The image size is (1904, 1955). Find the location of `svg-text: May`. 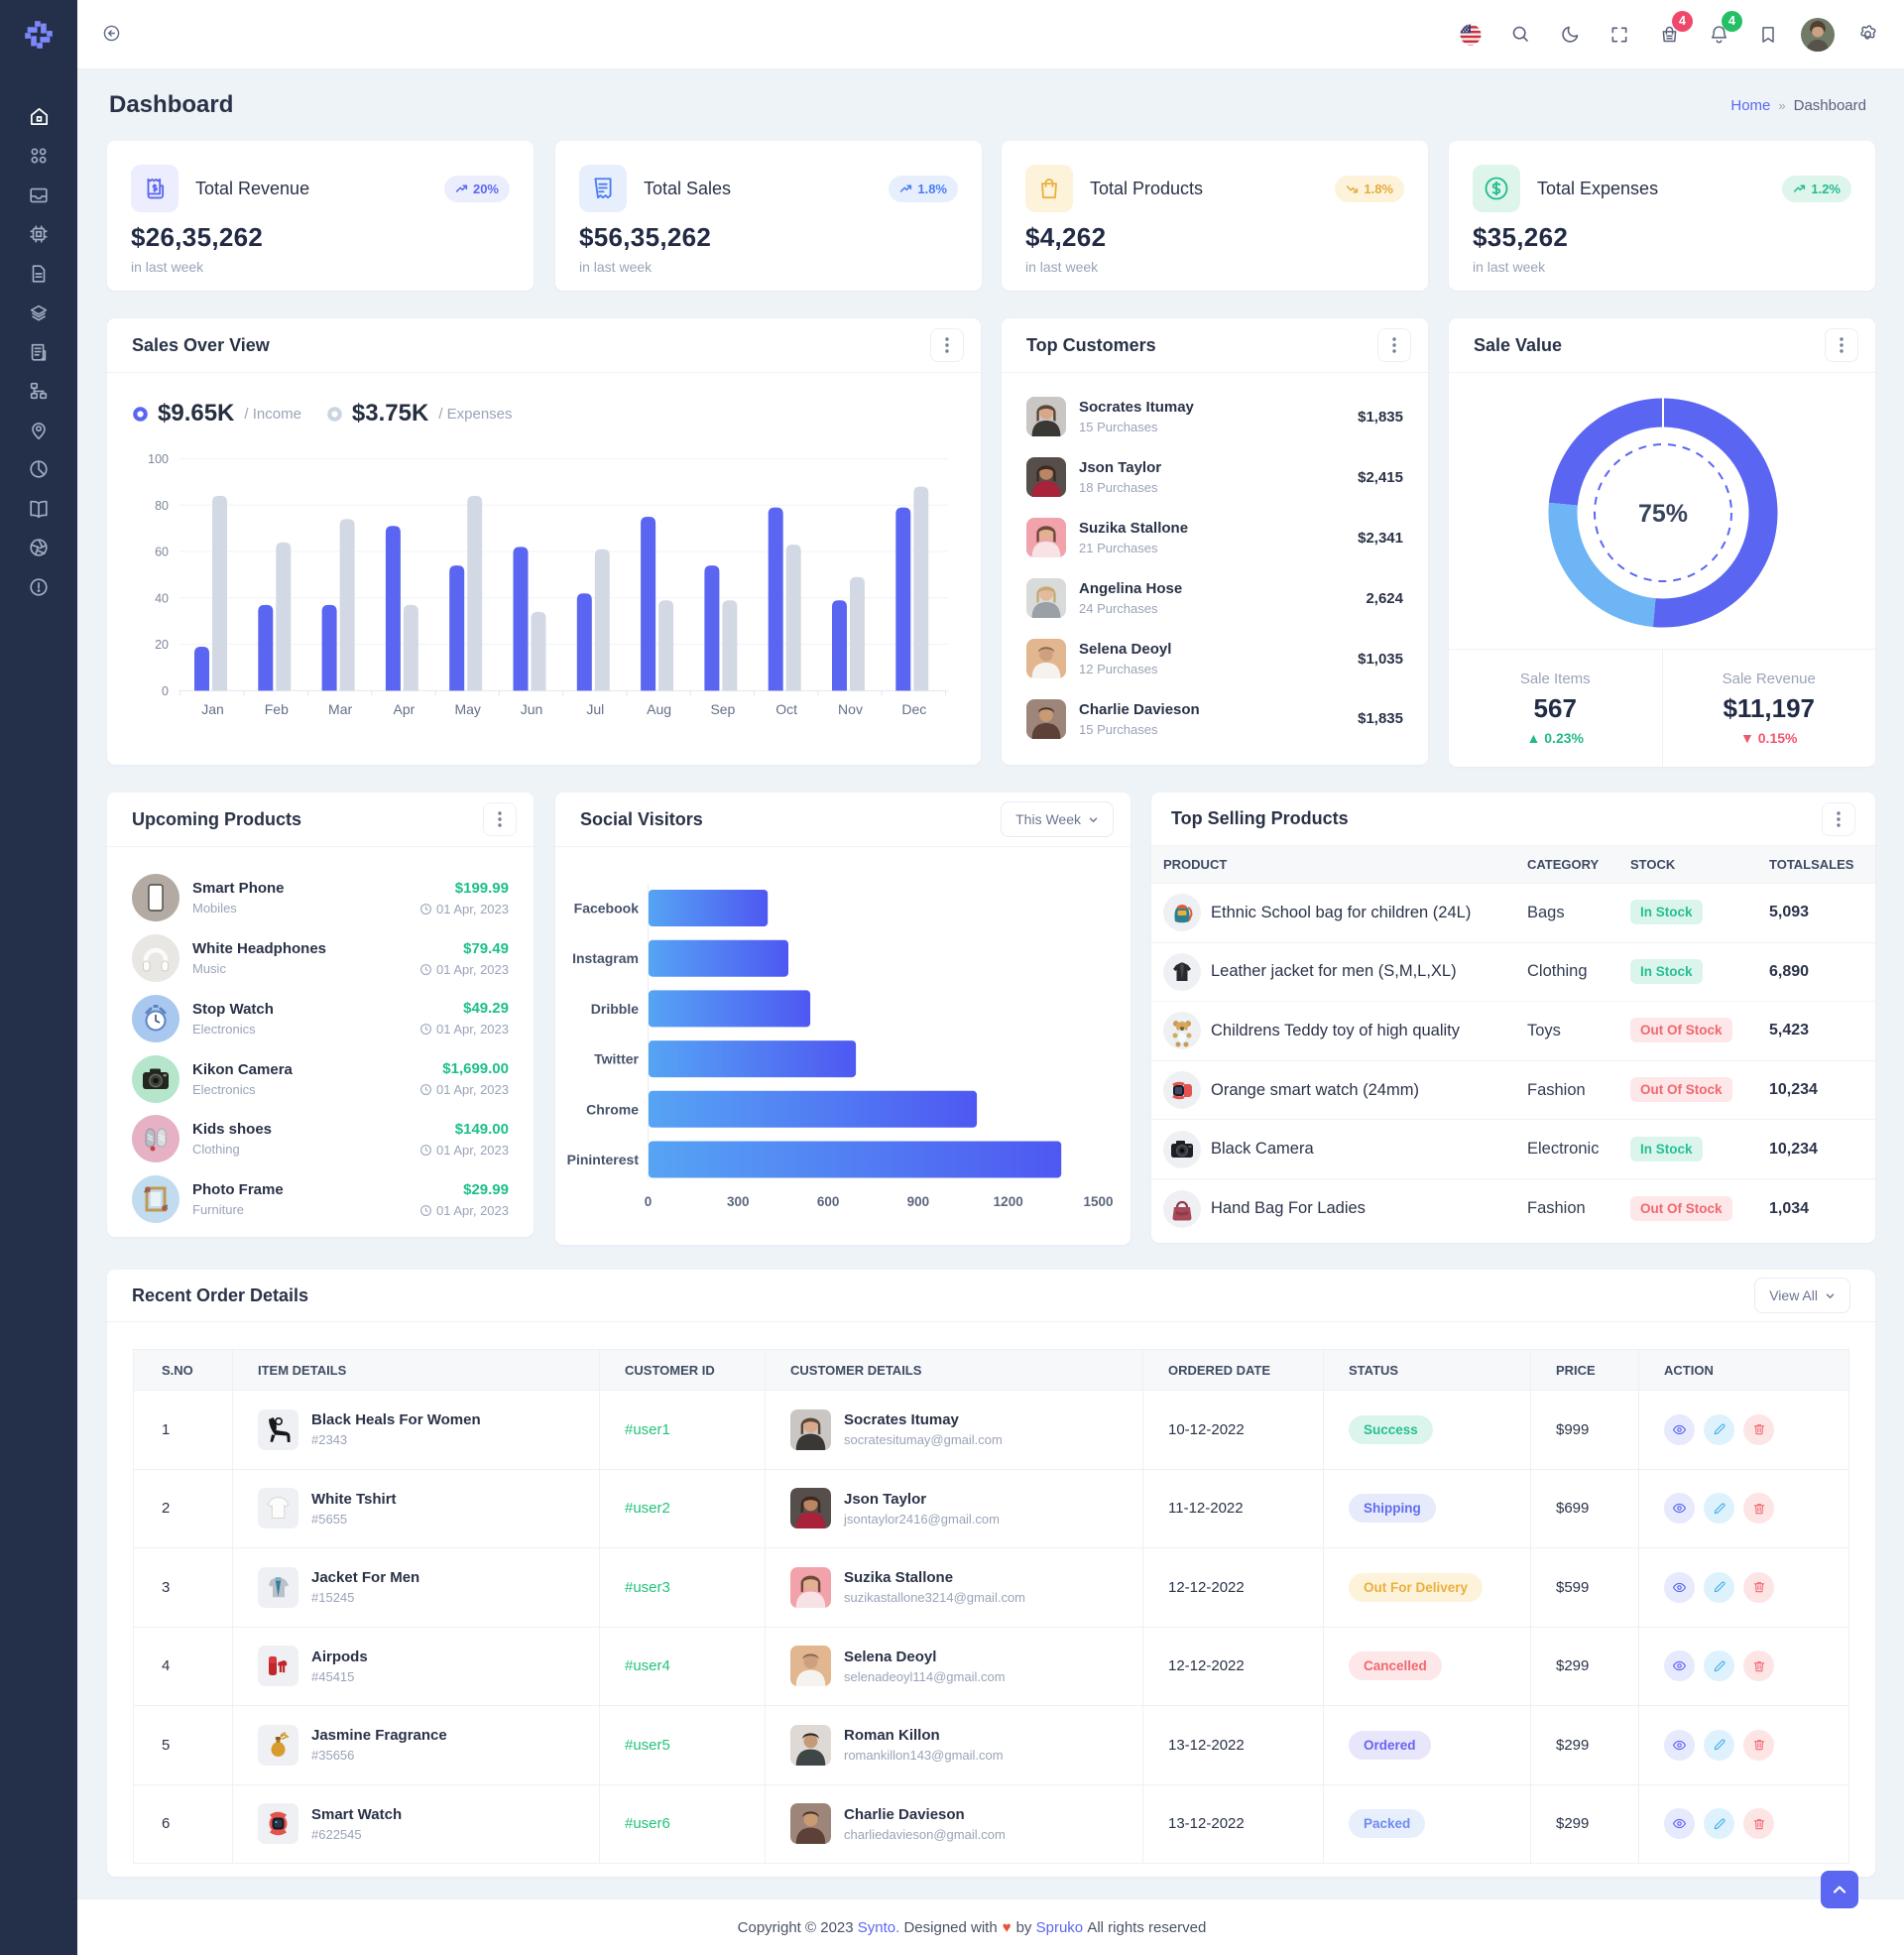

svg-text: May is located at coordinates (467, 709).